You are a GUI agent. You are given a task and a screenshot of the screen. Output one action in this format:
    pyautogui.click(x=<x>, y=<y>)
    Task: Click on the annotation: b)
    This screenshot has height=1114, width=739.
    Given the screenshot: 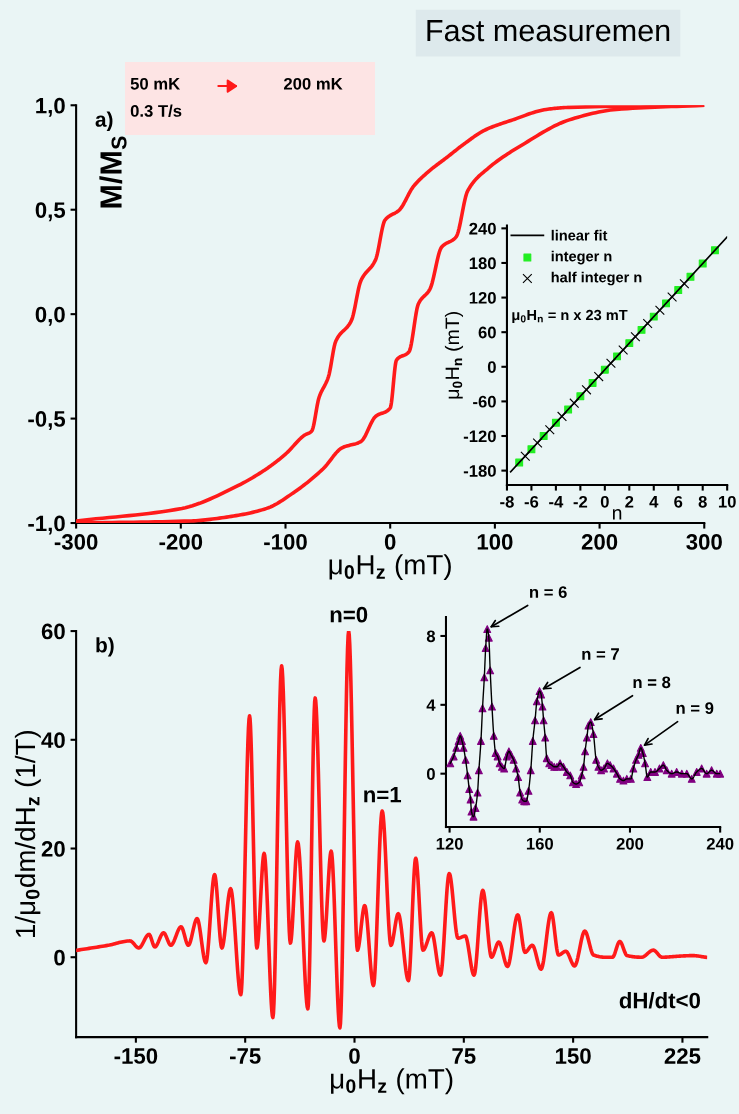 What is the action you would take?
    pyautogui.click(x=105, y=647)
    